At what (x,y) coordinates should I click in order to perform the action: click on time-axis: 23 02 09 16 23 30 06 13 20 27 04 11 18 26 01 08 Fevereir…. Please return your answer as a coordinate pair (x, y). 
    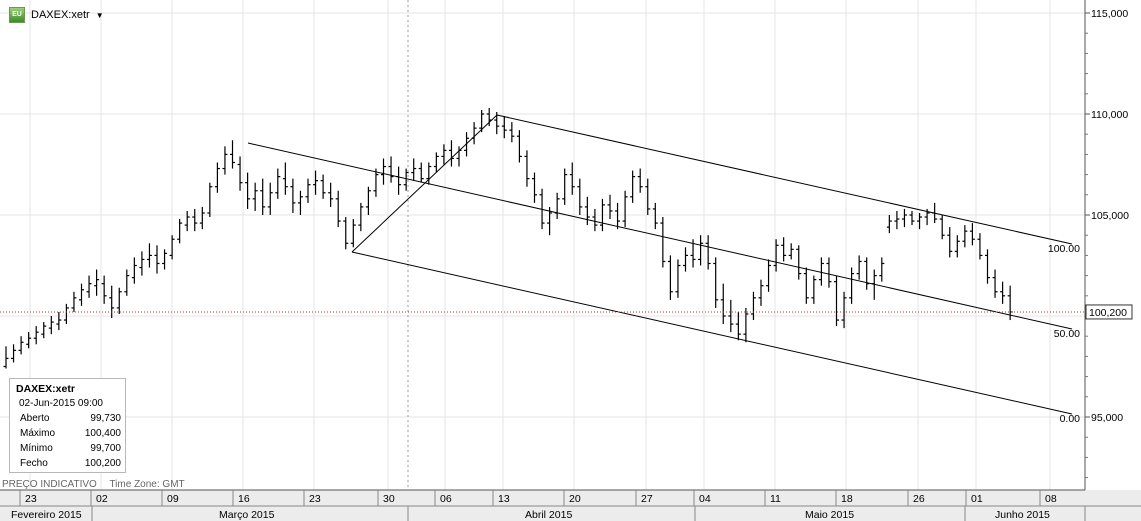
    Looking at the image, I should click on (570, 505).